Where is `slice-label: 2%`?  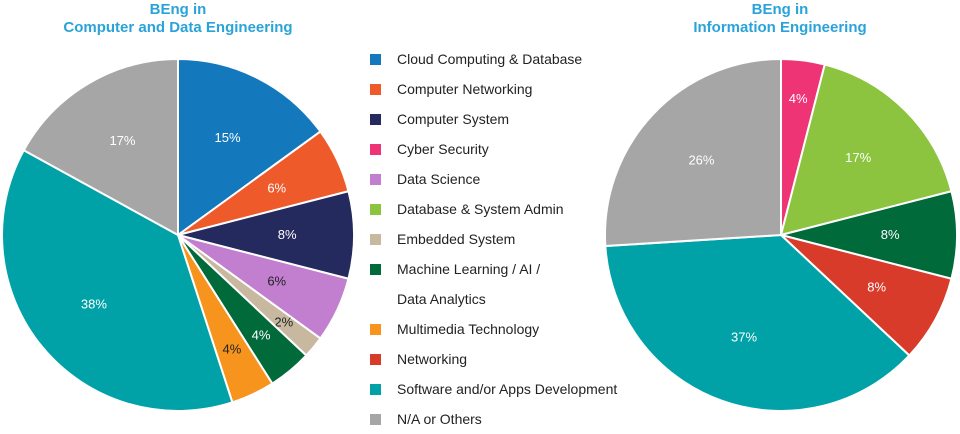
slice-label: 2% is located at coordinates (283, 322).